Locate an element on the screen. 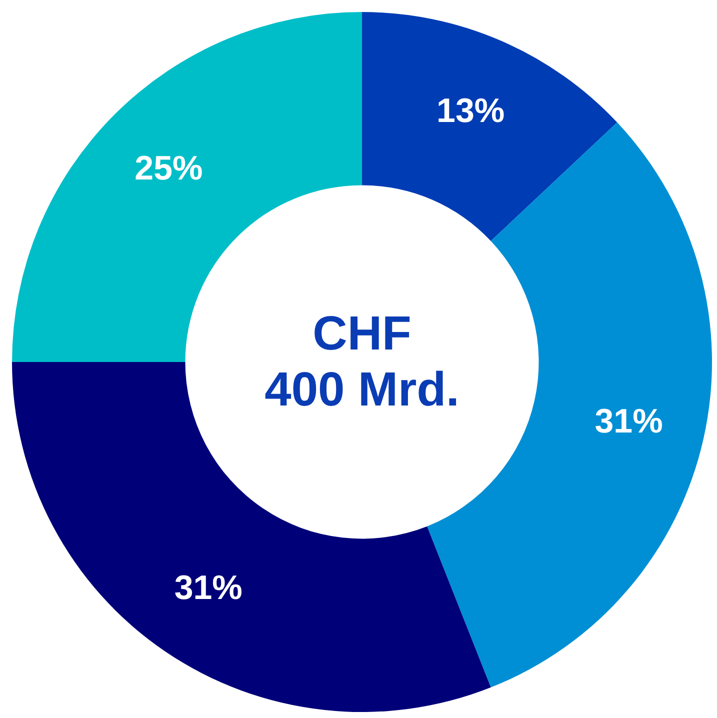 Image resolution: width=717 pixels, height=718 pixels. data-label: 25% is located at coordinates (168, 169).